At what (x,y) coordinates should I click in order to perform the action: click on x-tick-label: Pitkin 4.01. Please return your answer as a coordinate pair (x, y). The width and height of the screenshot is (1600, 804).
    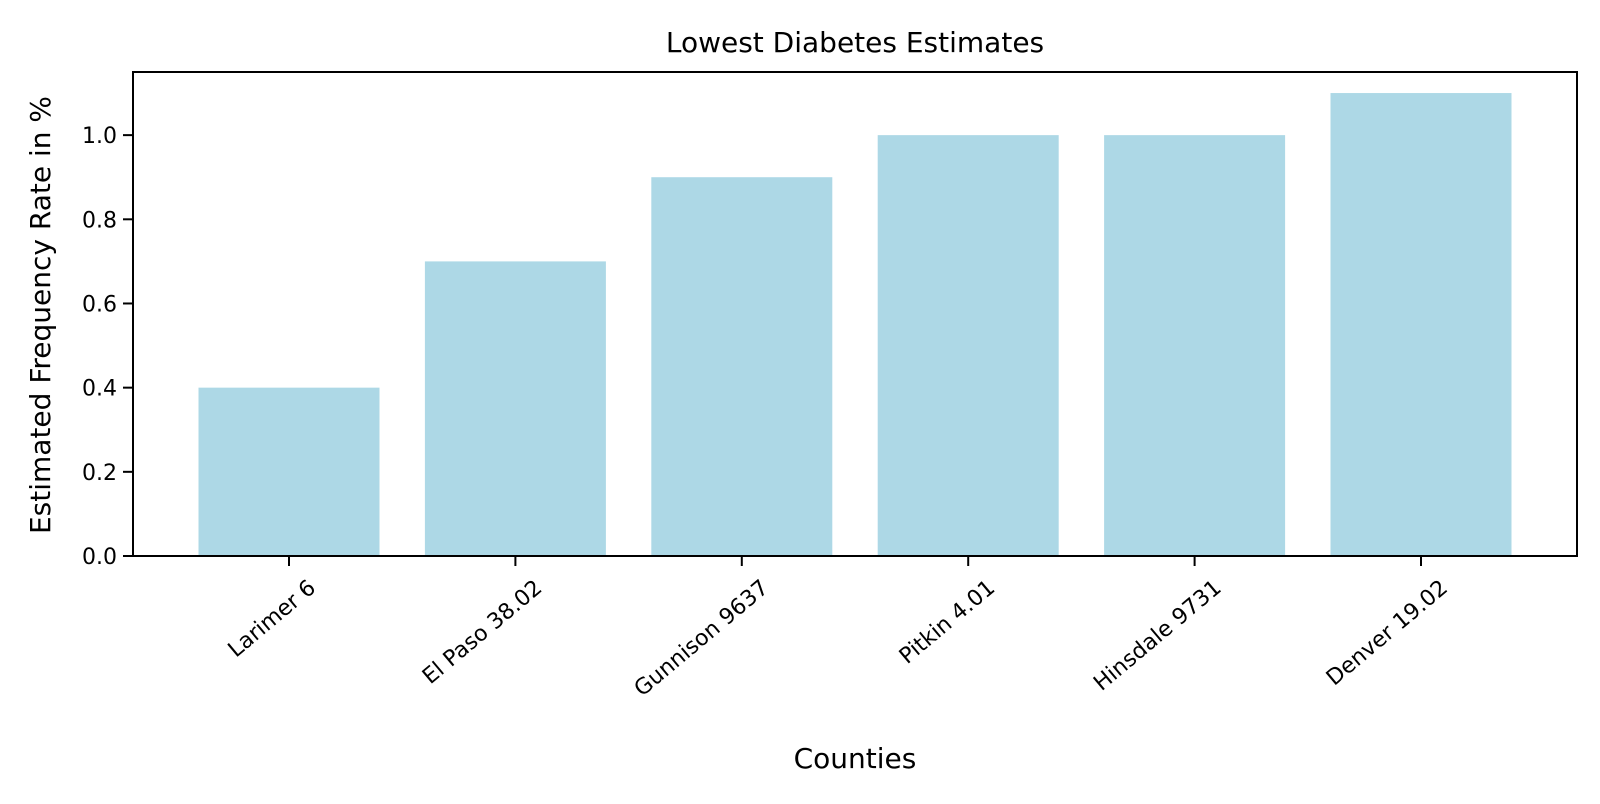
    Looking at the image, I should click on (947, 622).